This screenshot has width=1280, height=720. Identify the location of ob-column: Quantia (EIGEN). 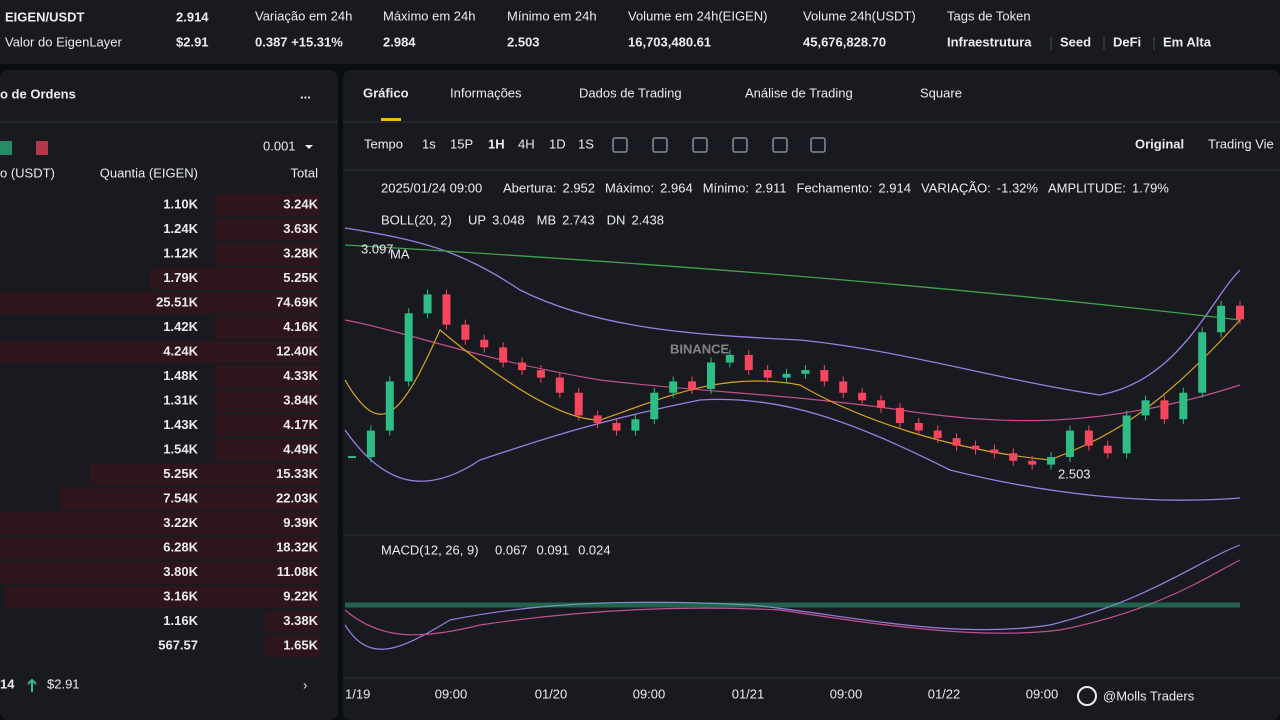
(149, 172).